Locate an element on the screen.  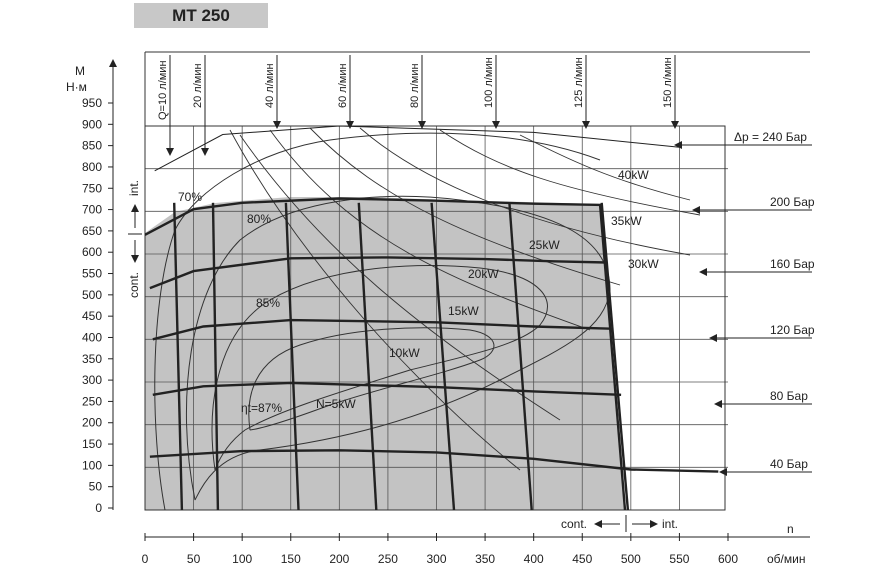
y-region-int: int. is located at coordinates (134, 188).